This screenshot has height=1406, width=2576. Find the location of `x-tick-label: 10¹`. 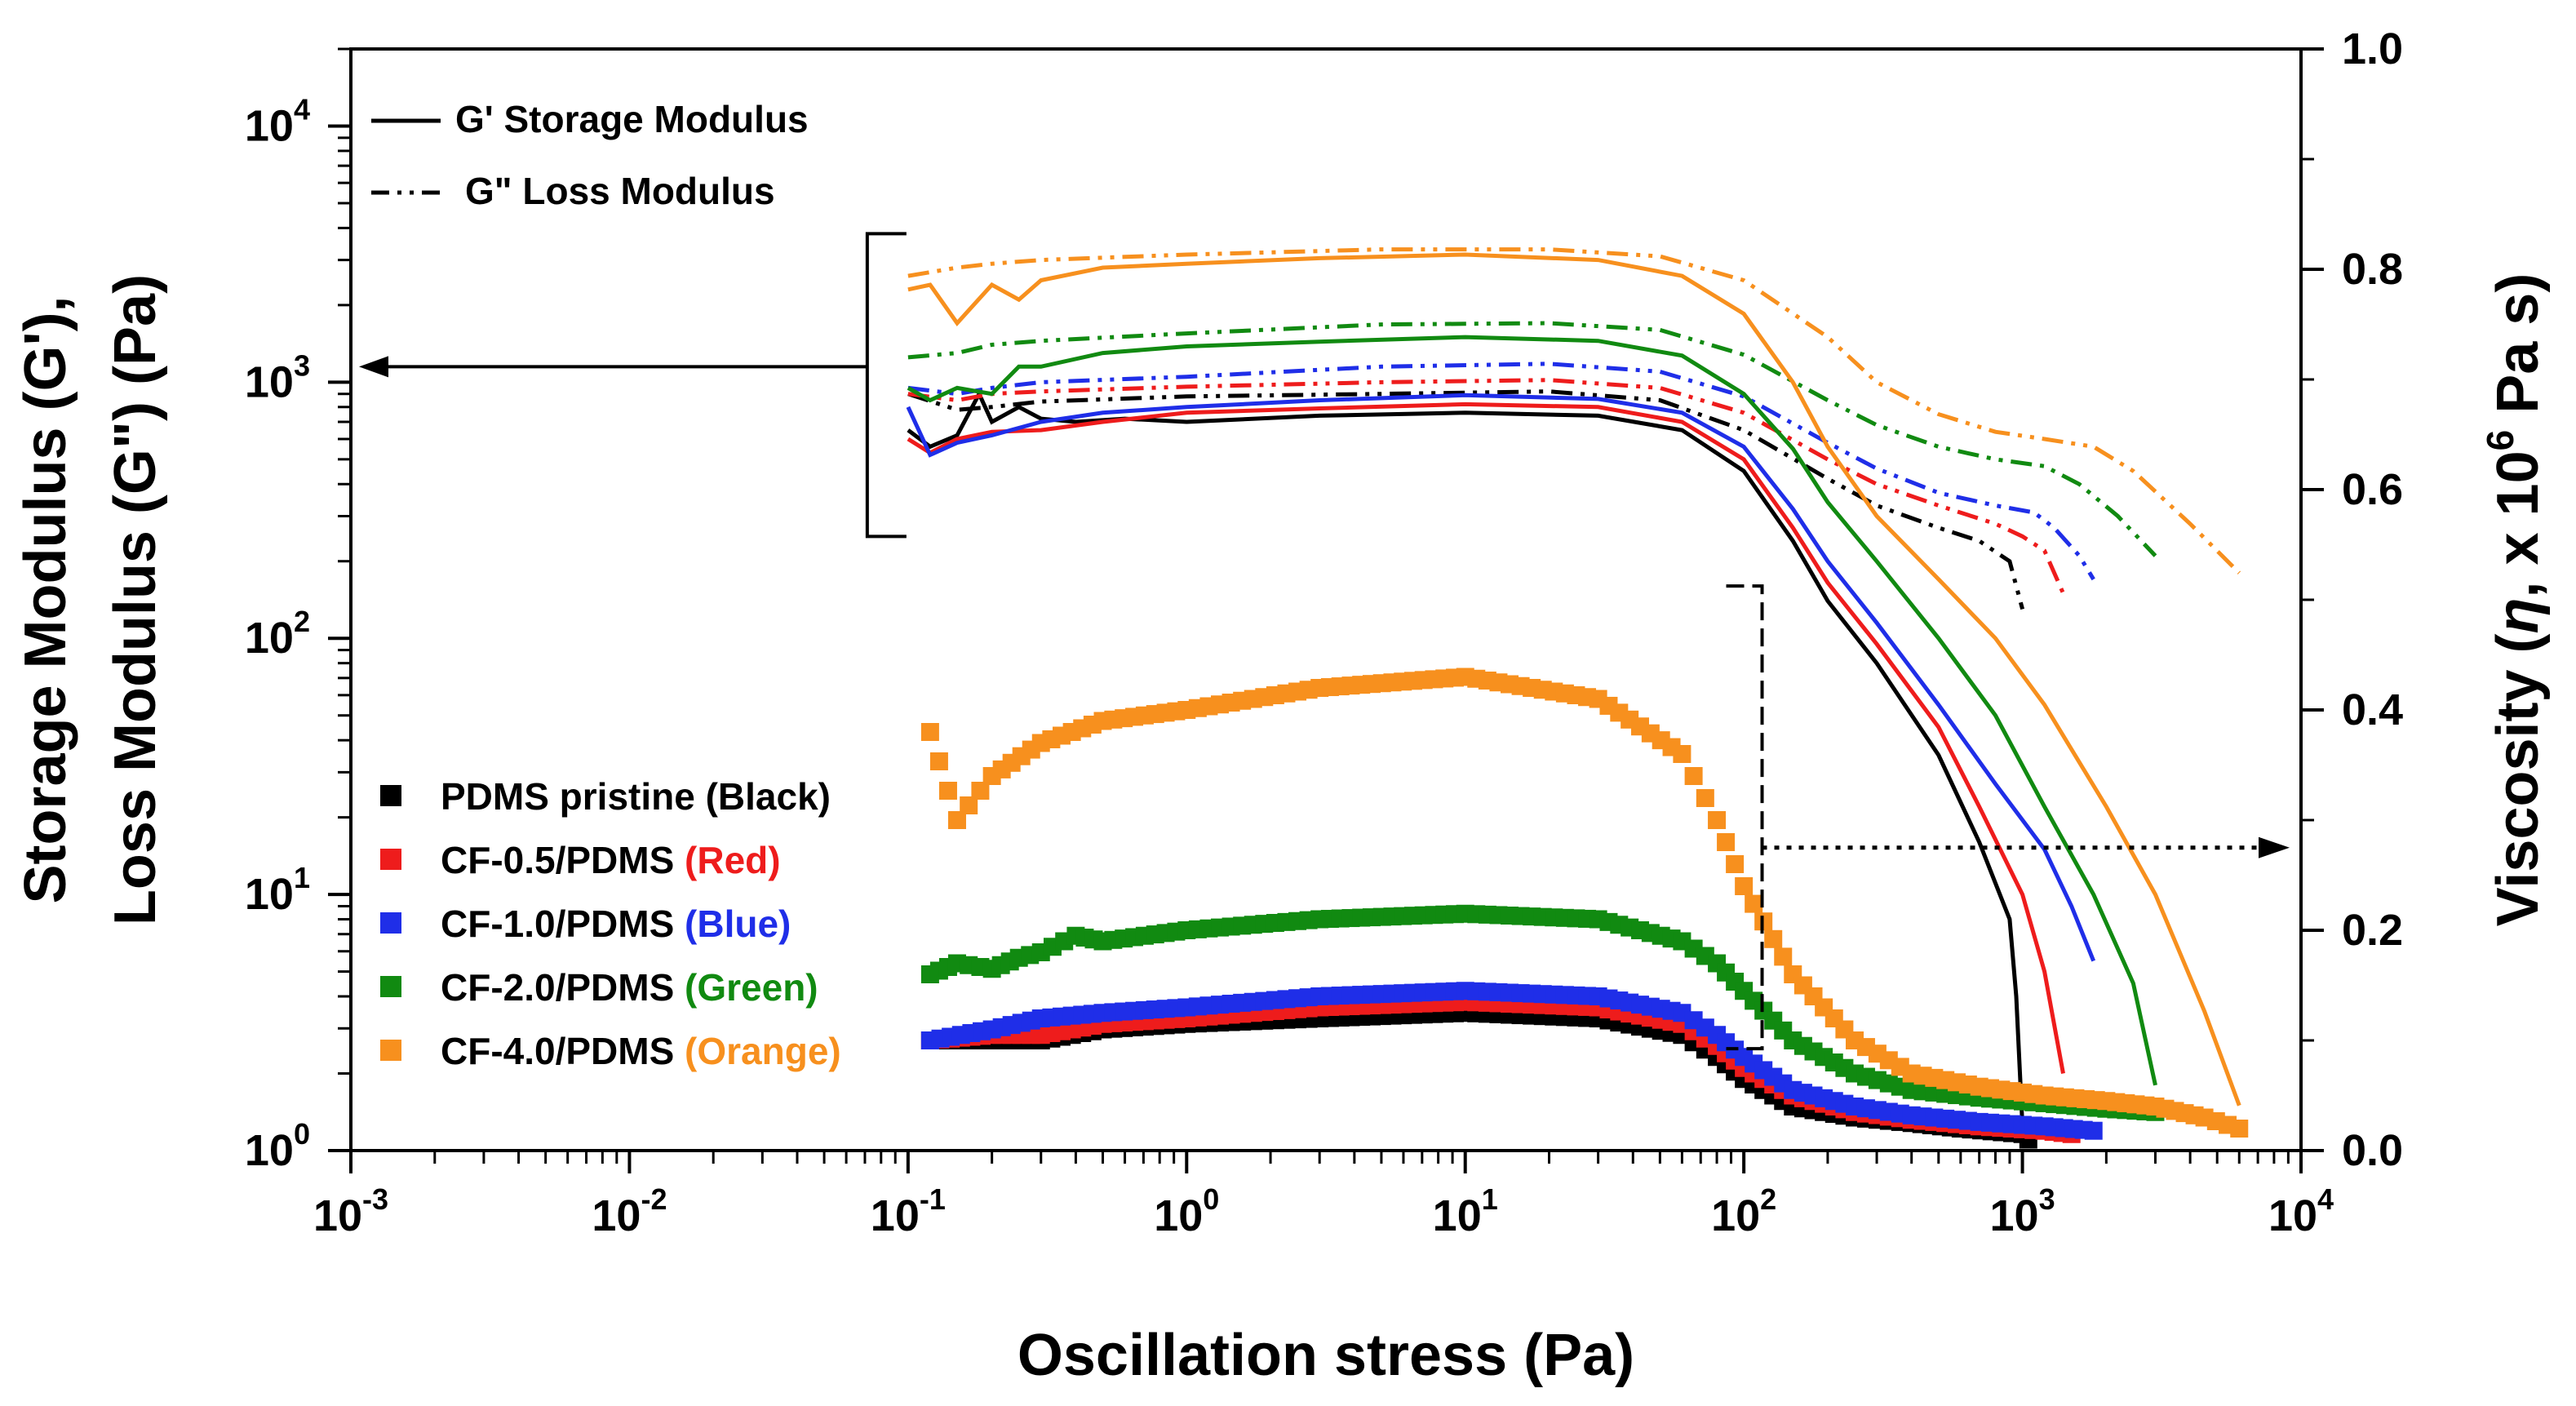

x-tick-label: 10¹ is located at coordinates (1465, 1211).